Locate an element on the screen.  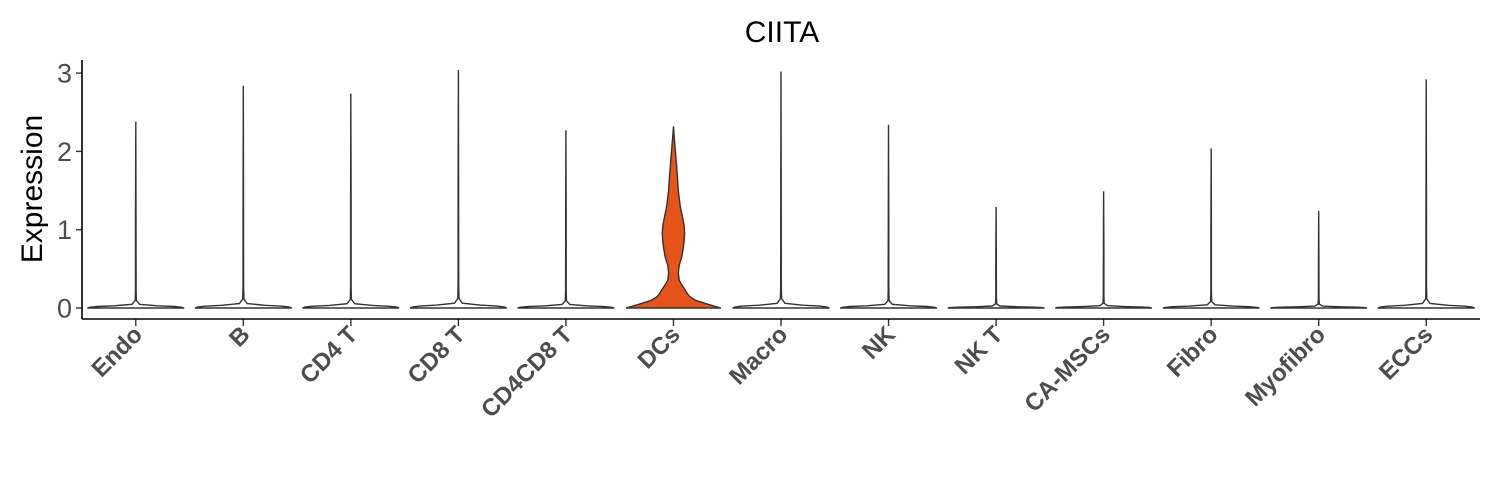
violin-eccs is located at coordinates (1426, 194).